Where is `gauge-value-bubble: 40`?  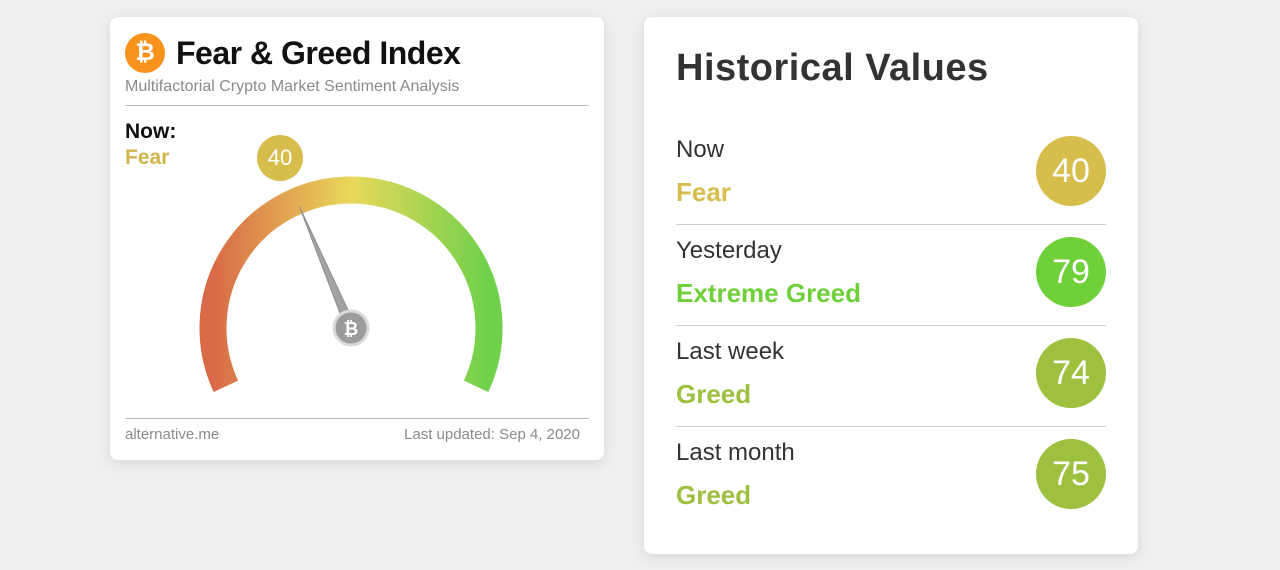 gauge-value-bubble: 40 is located at coordinates (280, 158).